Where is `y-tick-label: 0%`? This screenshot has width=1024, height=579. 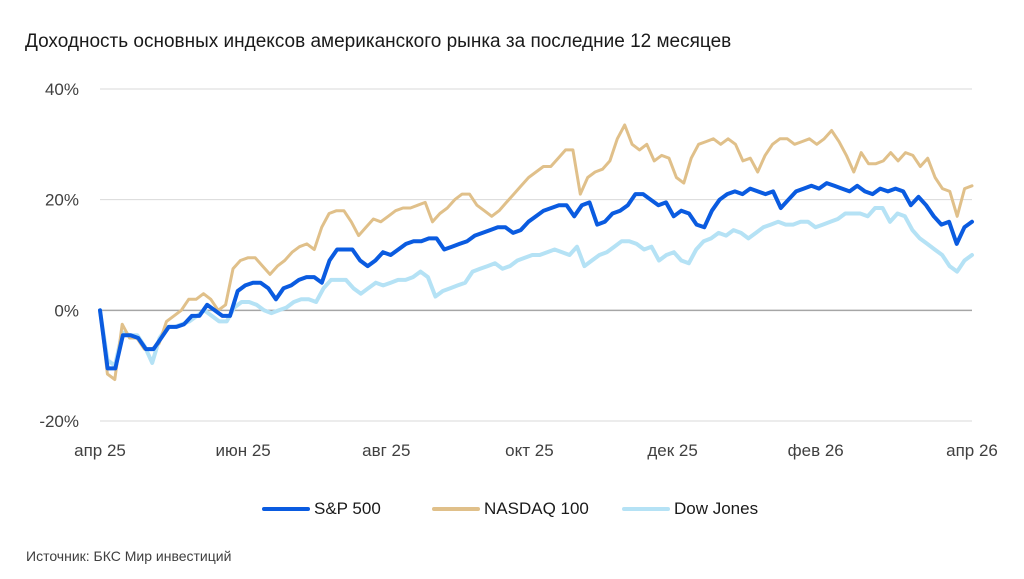 y-tick-label: 0% is located at coordinates (66, 310).